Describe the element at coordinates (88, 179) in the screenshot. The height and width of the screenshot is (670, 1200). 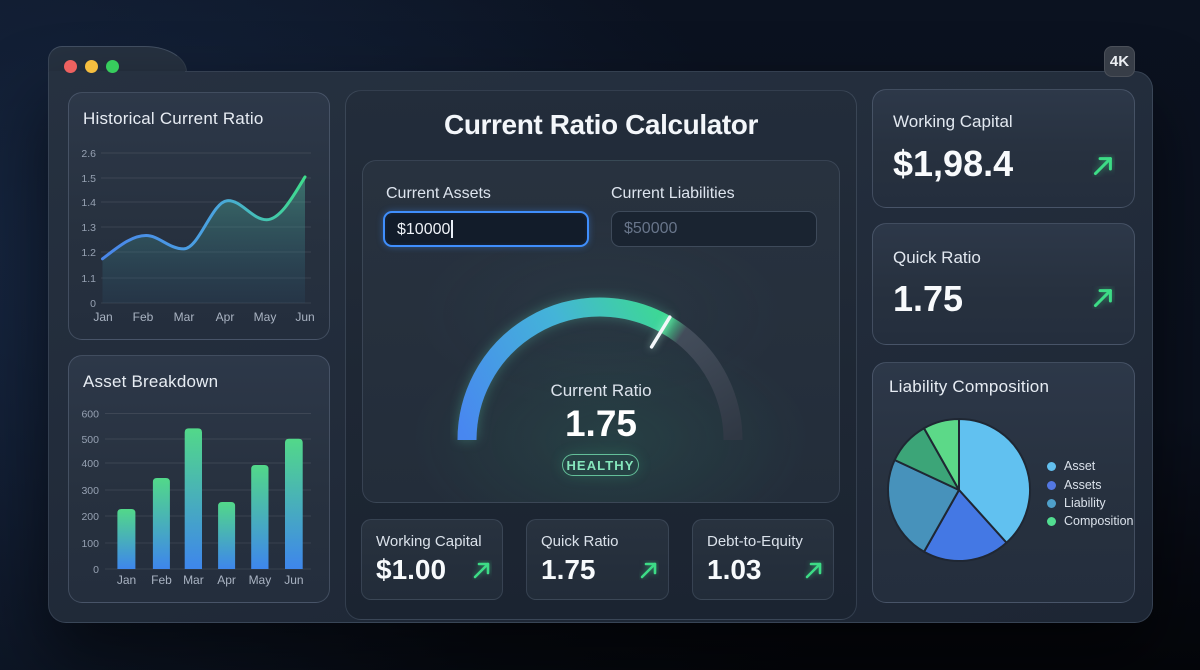
I see `svg-text: 1.5` at that location.